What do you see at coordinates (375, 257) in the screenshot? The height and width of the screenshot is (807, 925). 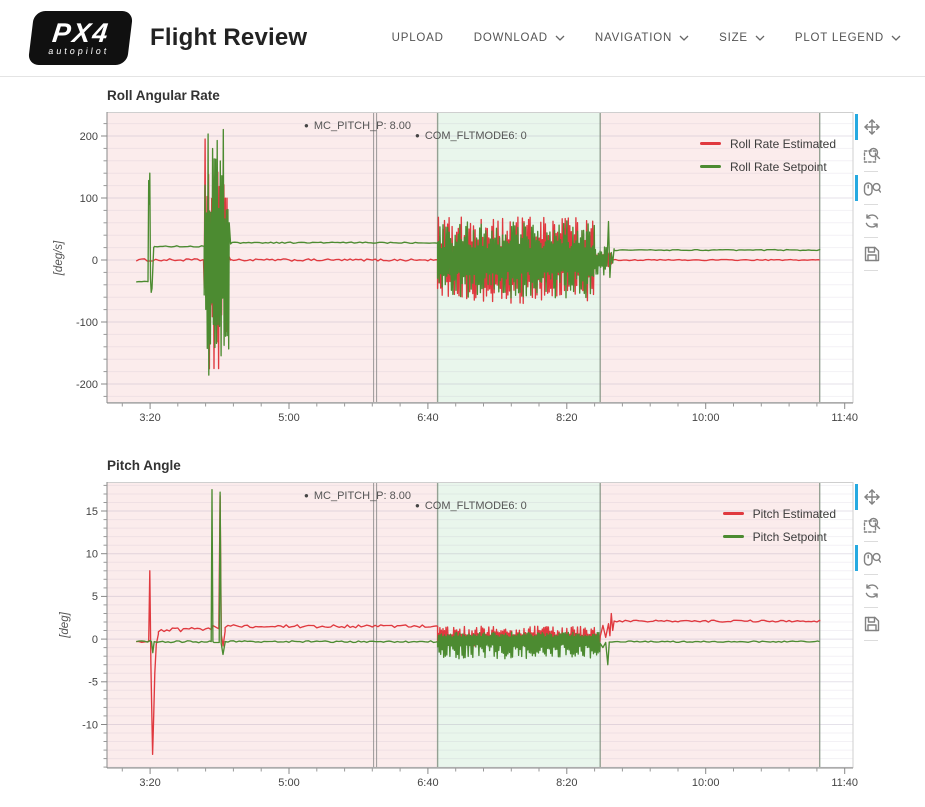 I see `param-change-line` at bounding box center [375, 257].